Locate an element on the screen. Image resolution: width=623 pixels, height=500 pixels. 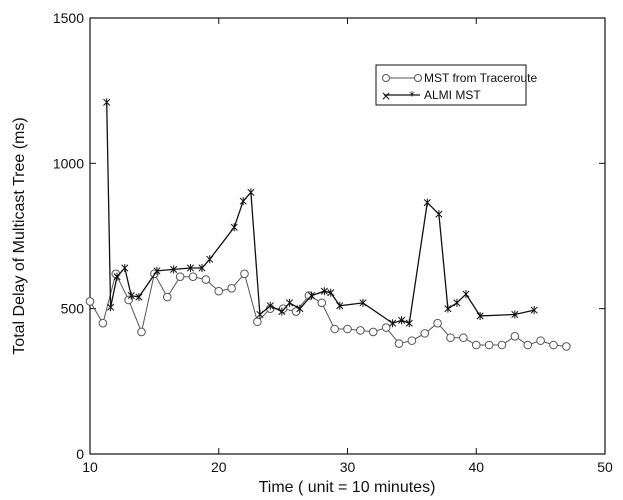
x-tick-label: 10 is located at coordinates (90, 467).